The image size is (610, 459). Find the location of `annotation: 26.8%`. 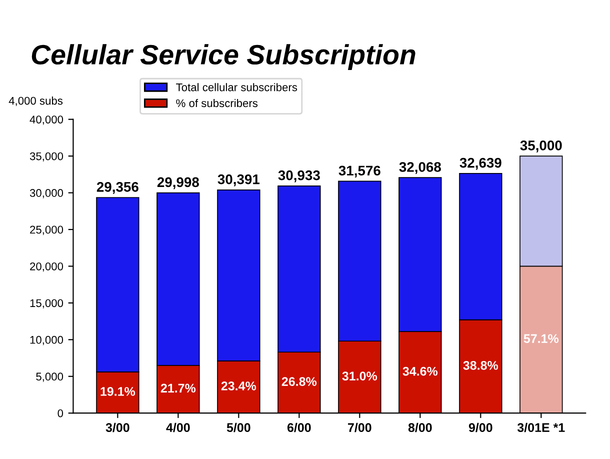

annotation: 26.8% is located at coordinates (299, 381).